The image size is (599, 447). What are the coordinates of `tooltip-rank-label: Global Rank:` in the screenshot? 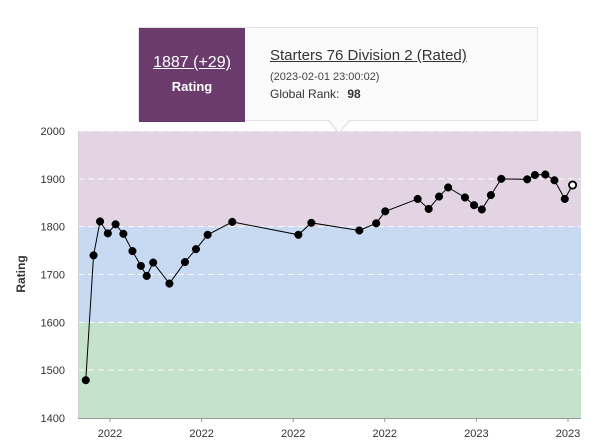 It's located at (305, 94).